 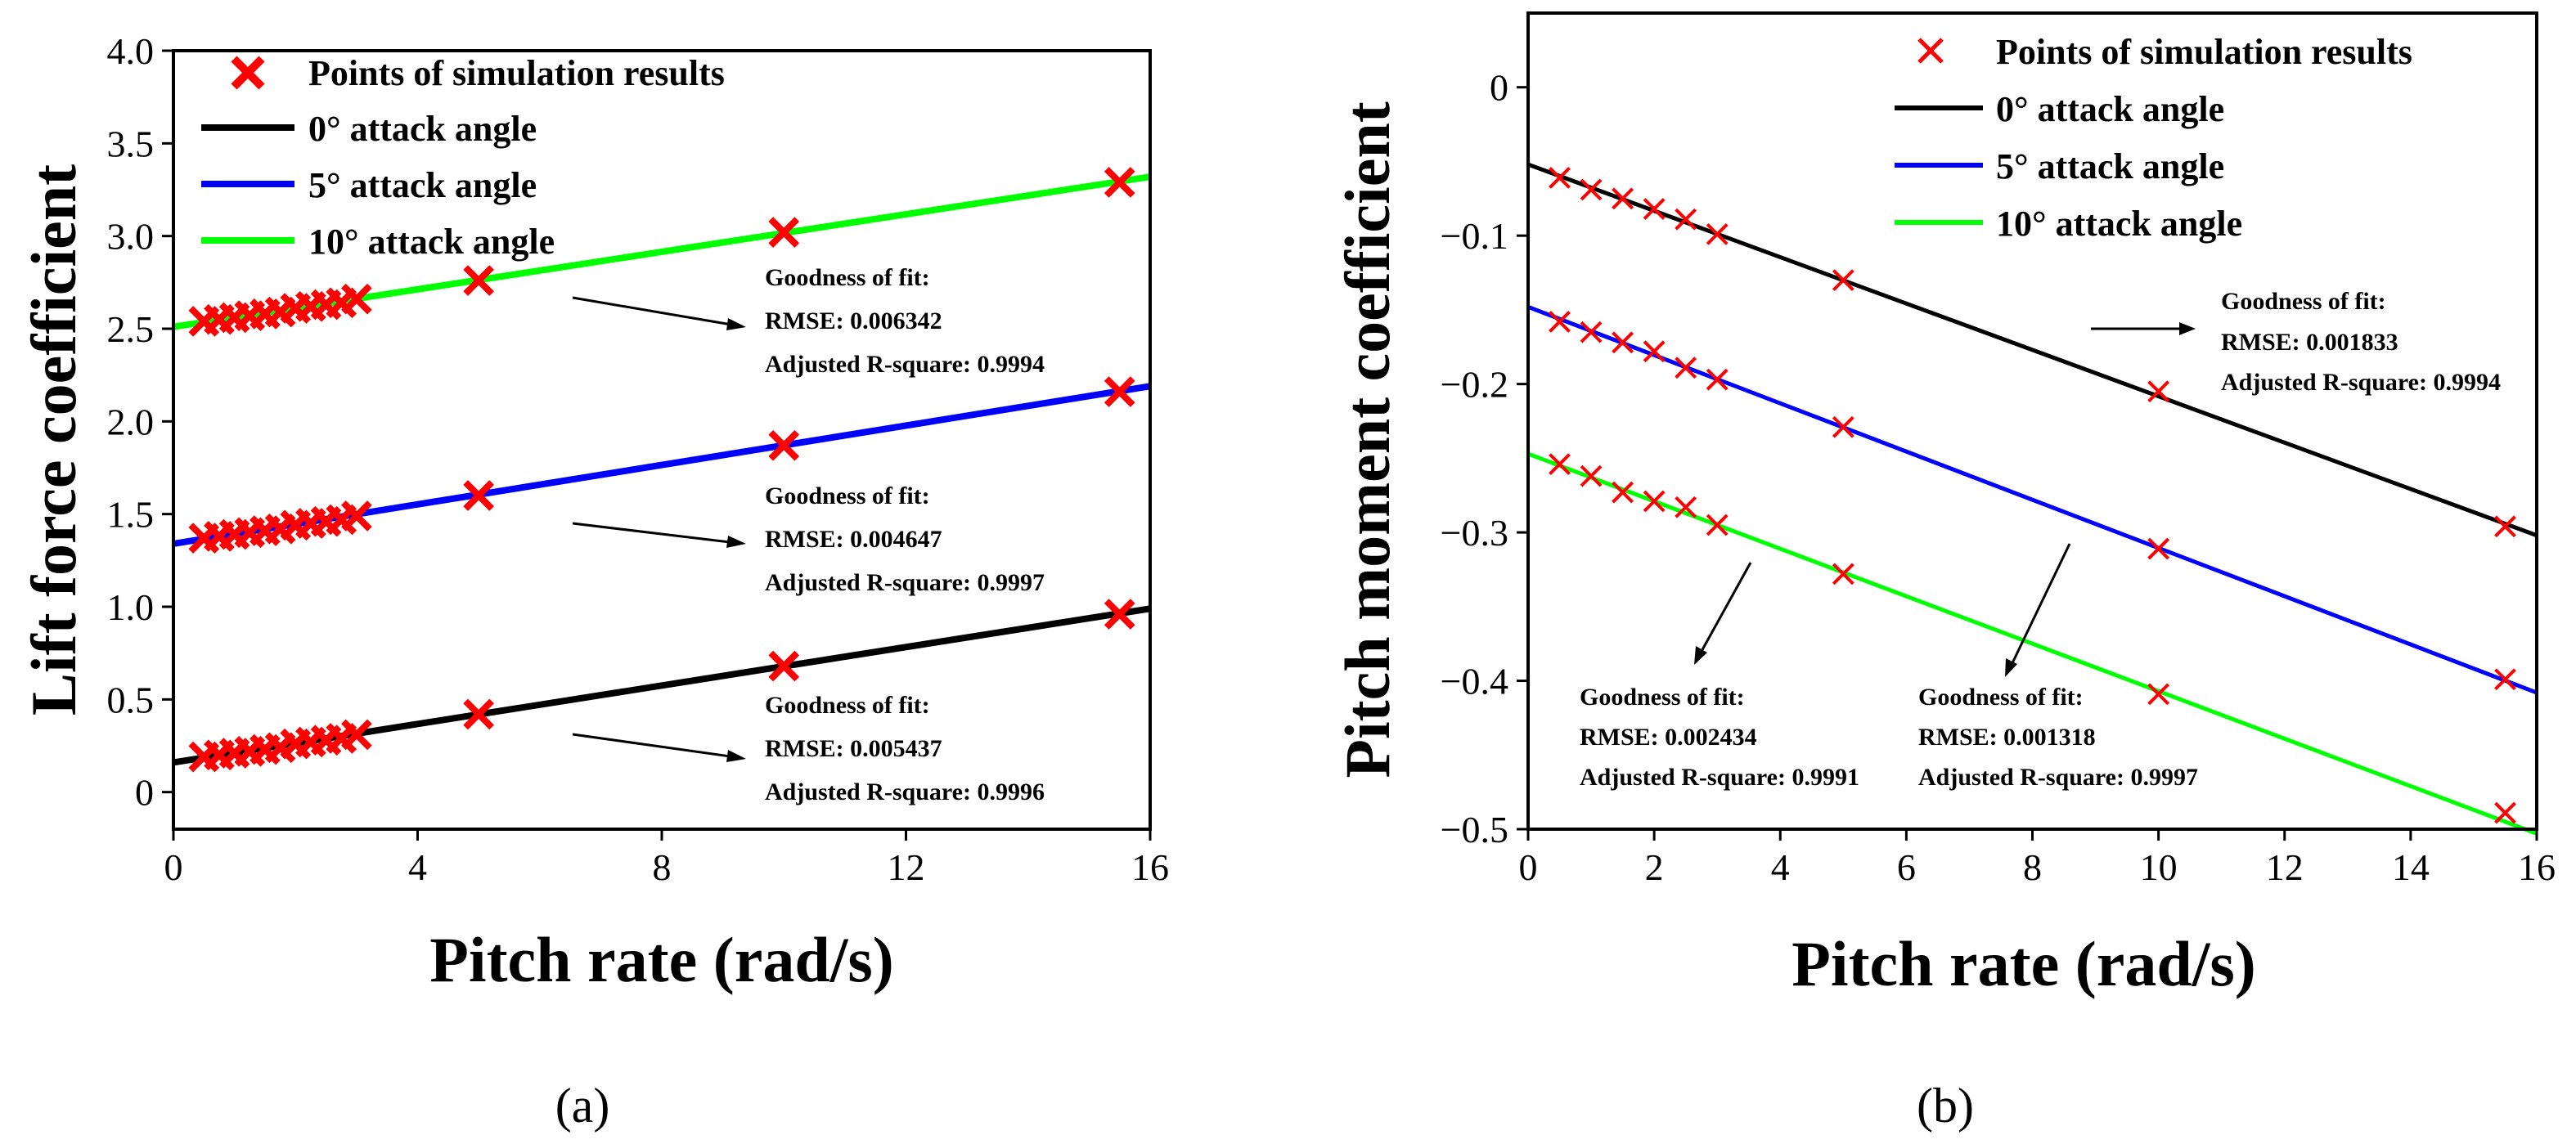 What do you see at coordinates (1529, 867) in the screenshot?
I see `x-tick-label: 0` at bounding box center [1529, 867].